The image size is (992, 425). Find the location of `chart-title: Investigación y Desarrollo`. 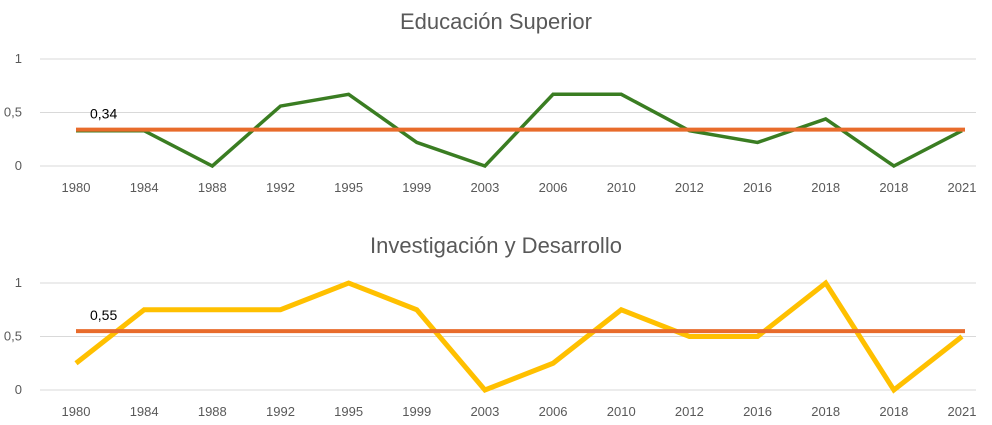

chart-title: Investigación y Desarrollo is located at coordinates (496, 245).